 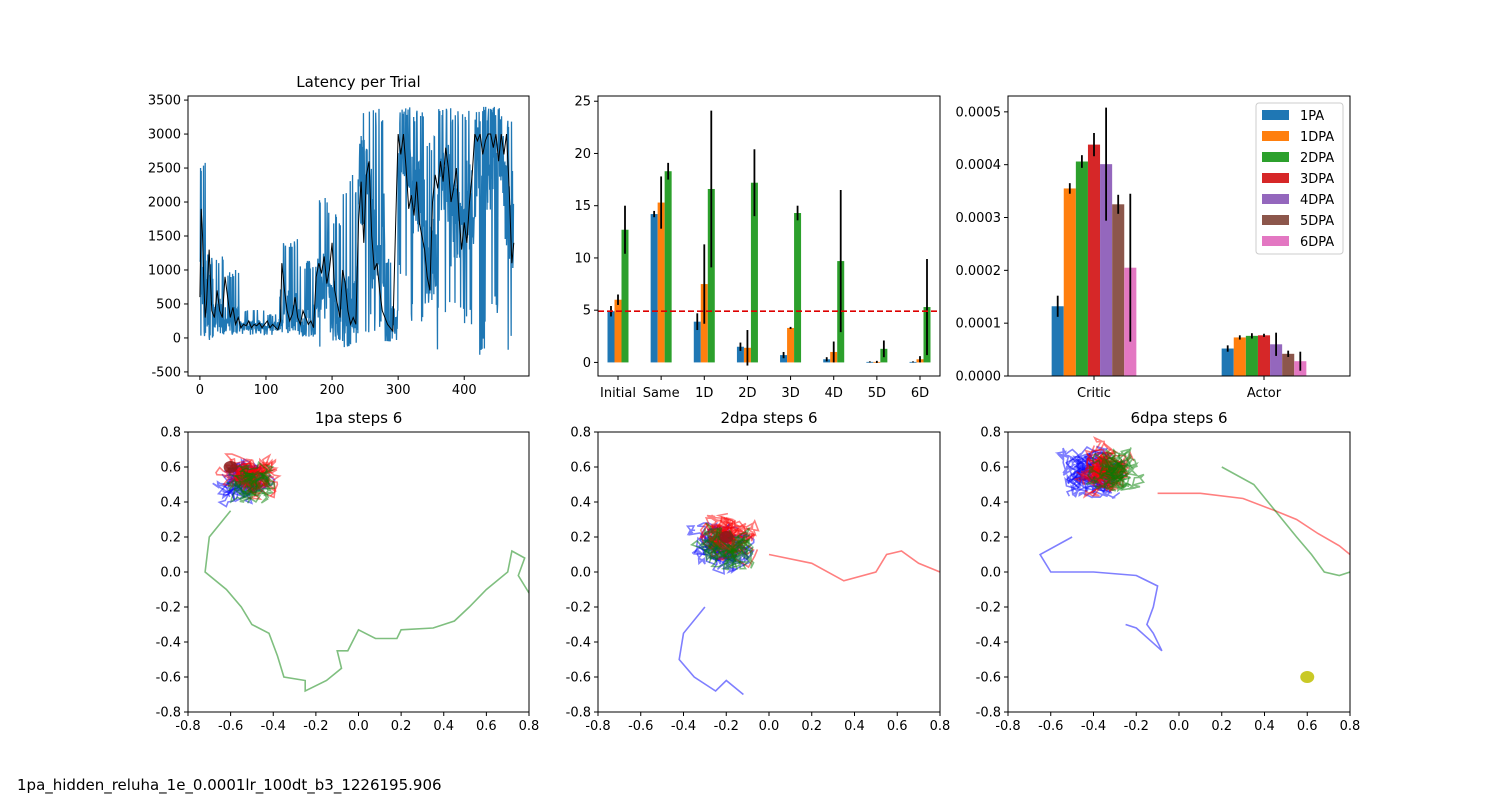 What do you see at coordinates (1264, 393) in the screenshot?
I see `category-label: Actor` at bounding box center [1264, 393].